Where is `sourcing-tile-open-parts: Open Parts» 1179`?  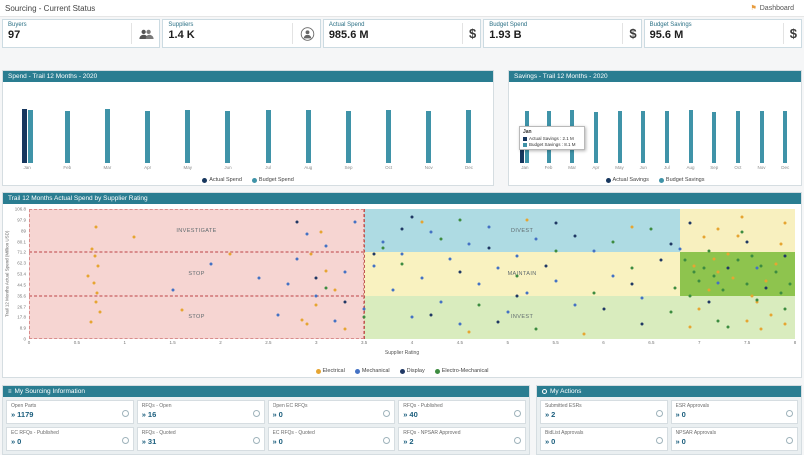
sourcing-tile-open-parts: Open Parts» 1179 is located at coordinates (70, 412).